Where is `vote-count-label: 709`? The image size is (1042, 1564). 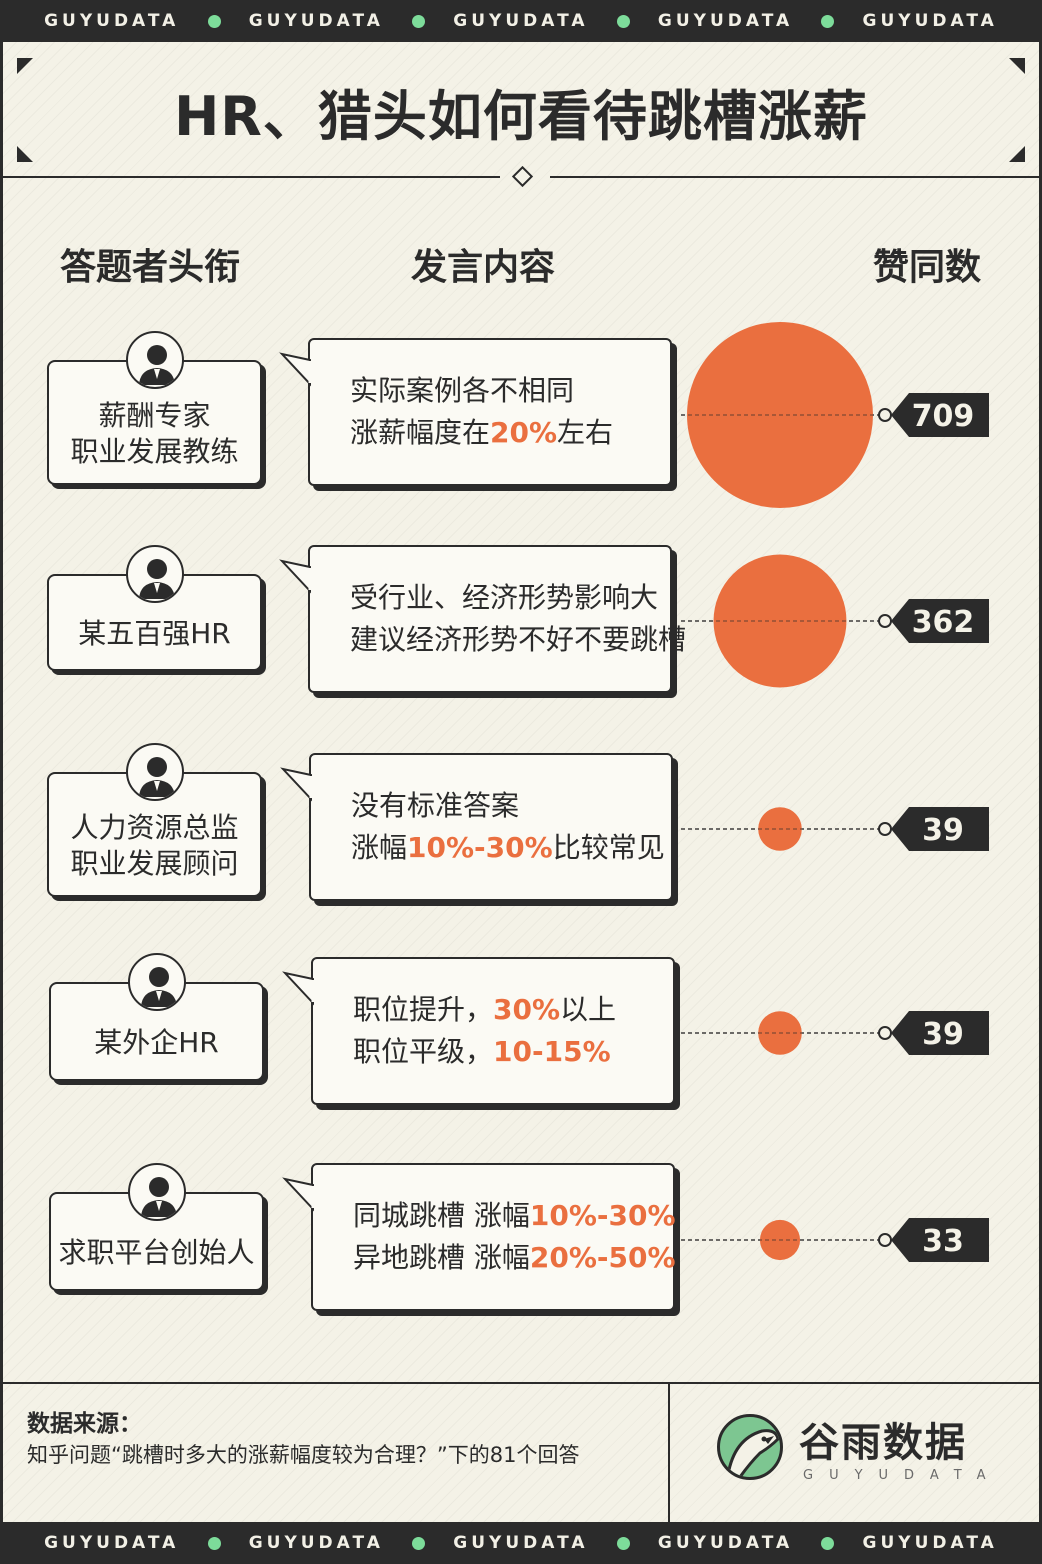
vote-count-label: 709 is located at coordinates (943, 416).